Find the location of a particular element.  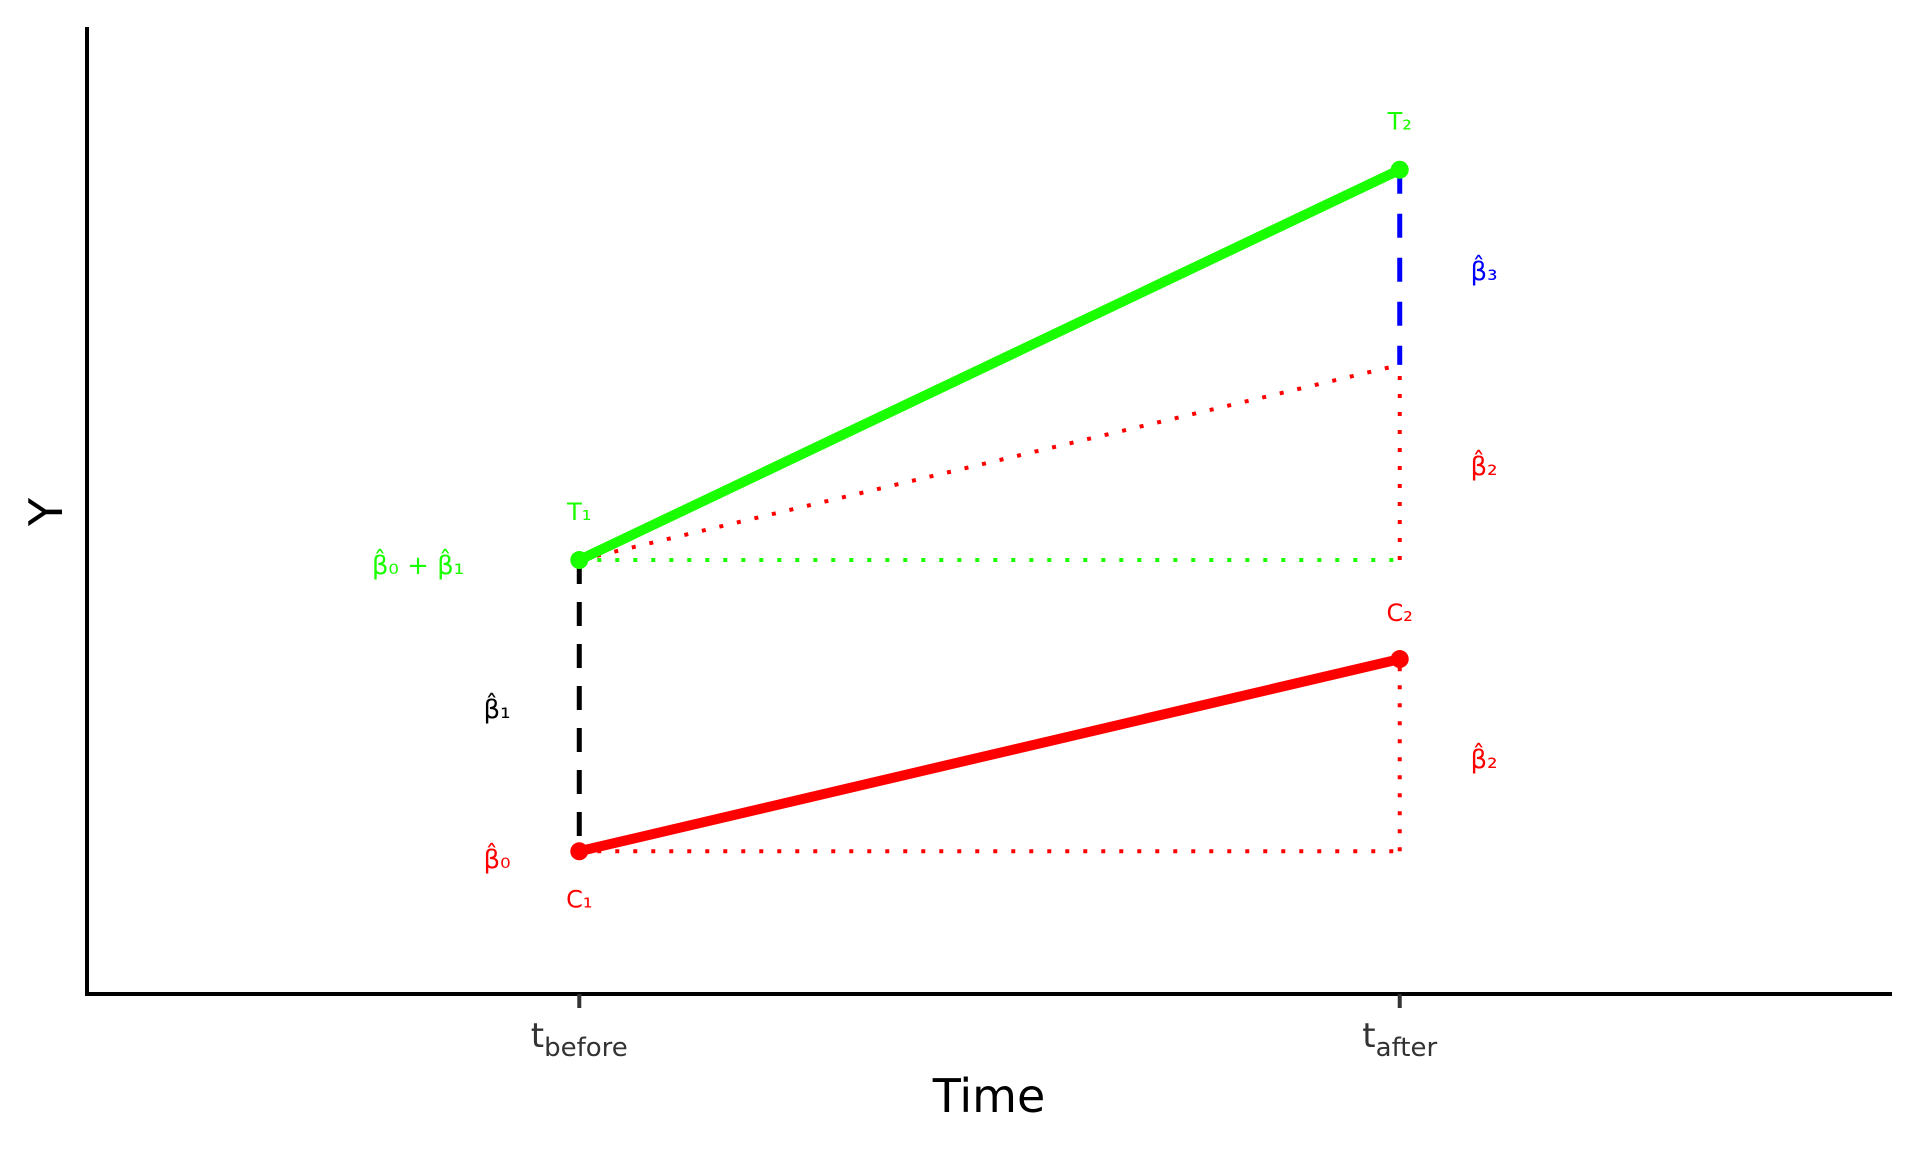

x-tick-label: tbefore is located at coordinates (579, 1039).